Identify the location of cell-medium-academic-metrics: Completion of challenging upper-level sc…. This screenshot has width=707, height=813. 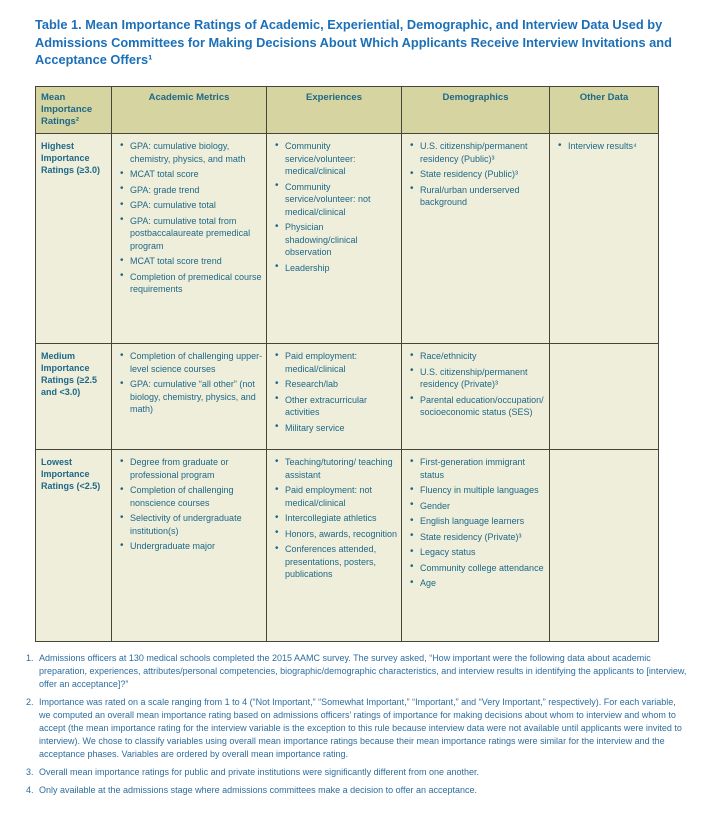
(189, 396).